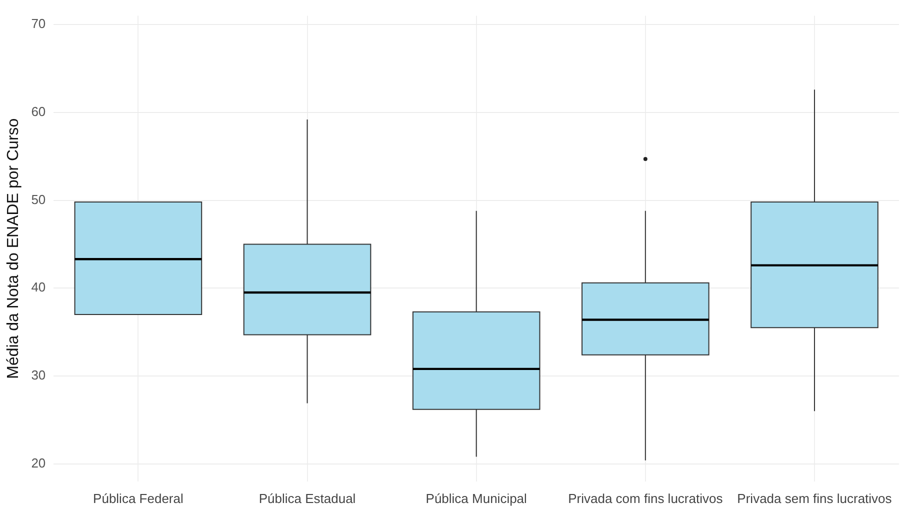 The height and width of the screenshot is (517, 902). Describe the element at coordinates (38, 462) in the screenshot. I see `y-tick-label: 20` at that location.